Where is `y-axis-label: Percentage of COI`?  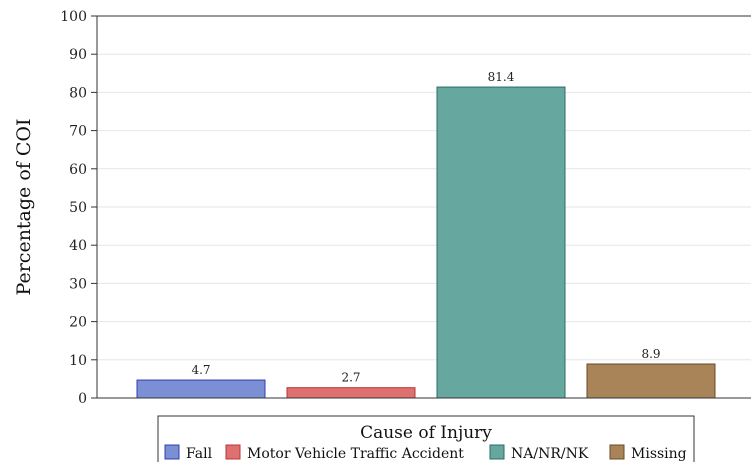
y-axis-label: Percentage of COI is located at coordinates (24, 207).